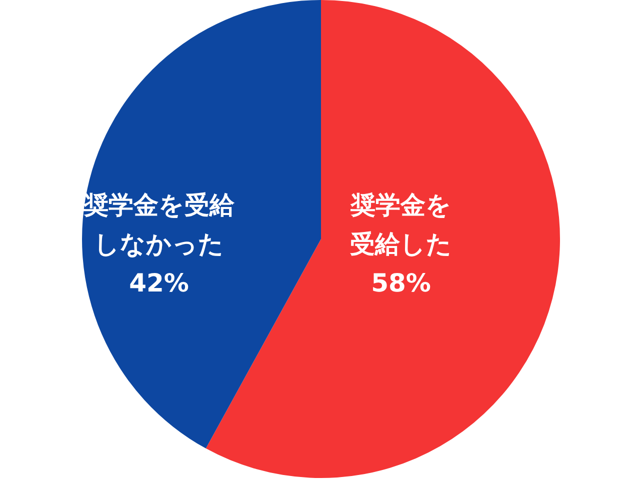  Describe the element at coordinates (401, 284) in the screenshot. I see `data-label: 58%` at that location.